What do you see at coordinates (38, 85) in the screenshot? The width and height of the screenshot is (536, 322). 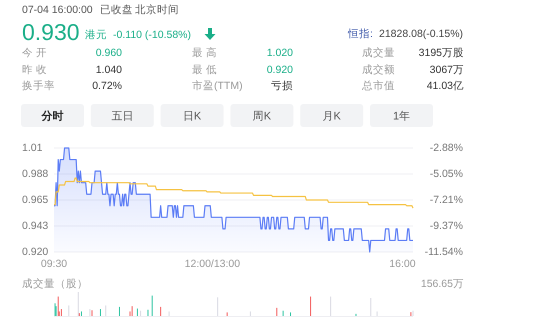 I see `text: 换手率` at bounding box center [38, 85].